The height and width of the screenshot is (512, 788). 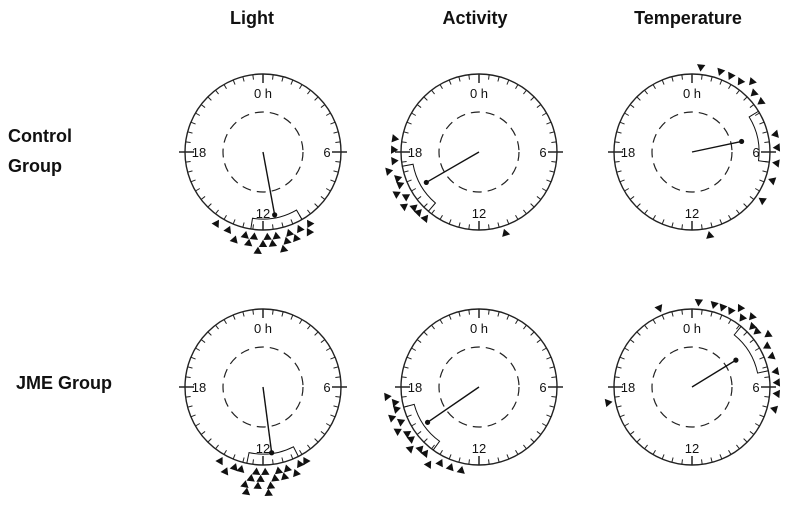 I want to click on mean-vector-line, so click(x=269, y=183).